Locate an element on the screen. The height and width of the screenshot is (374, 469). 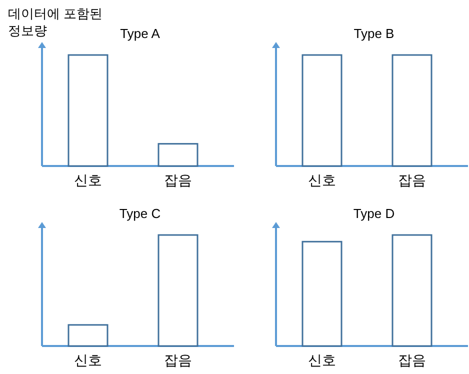
chart-title: Type C is located at coordinates (140, 213).